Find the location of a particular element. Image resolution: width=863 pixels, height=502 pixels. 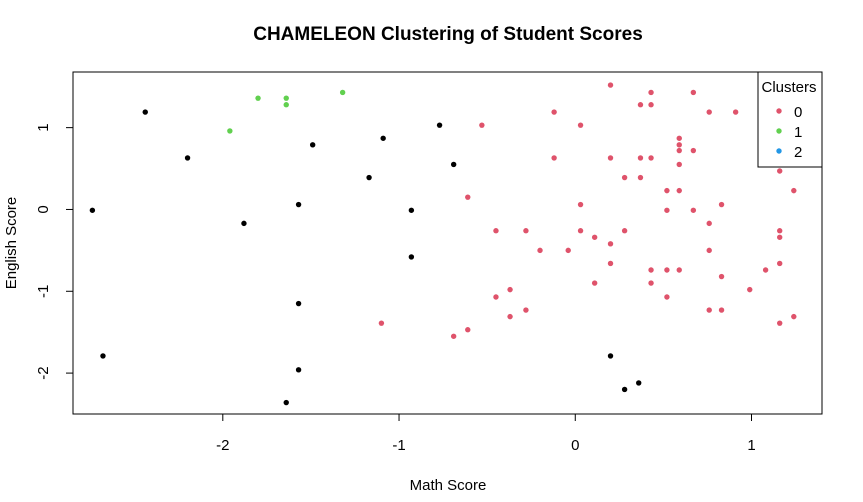

y-tick-label: -2 is located at coordinates (43, 372).